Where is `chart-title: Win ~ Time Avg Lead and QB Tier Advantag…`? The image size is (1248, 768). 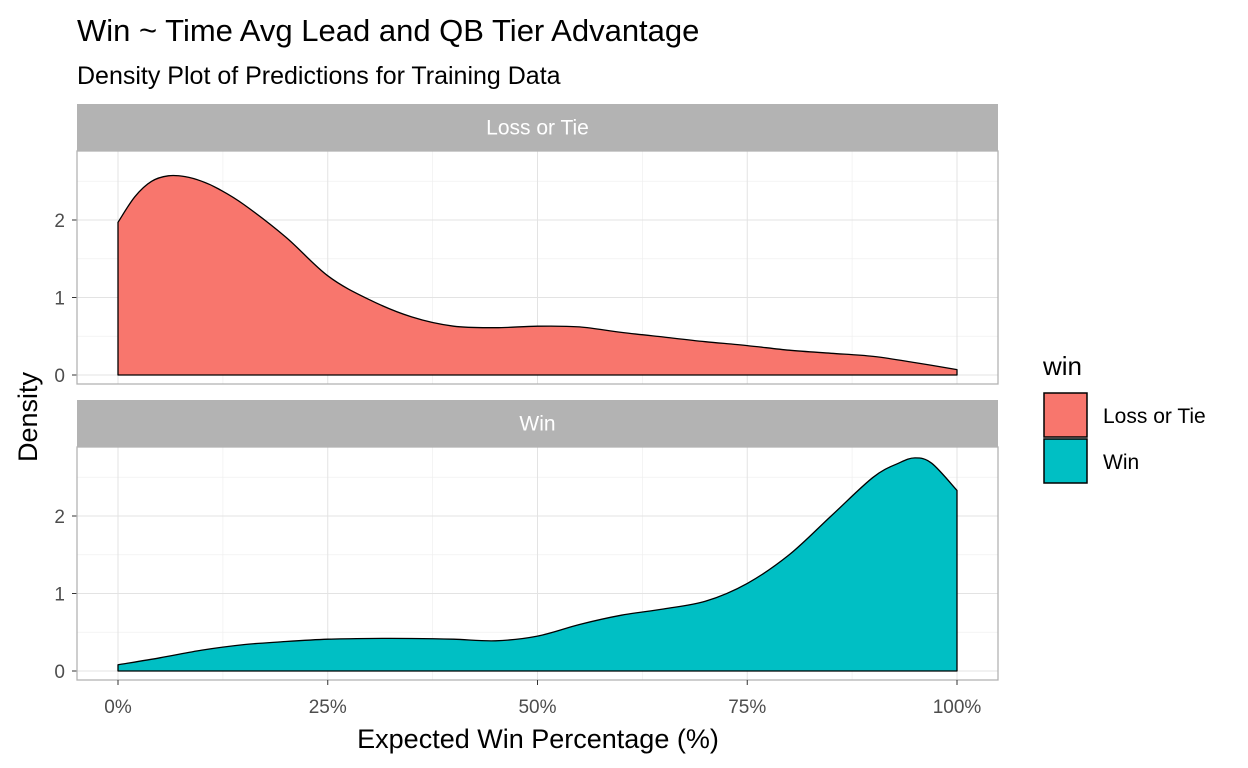 chart-title: Win ~ Time Avg Lead and QB Tier Advantag… is located at coordinates (388, 30).